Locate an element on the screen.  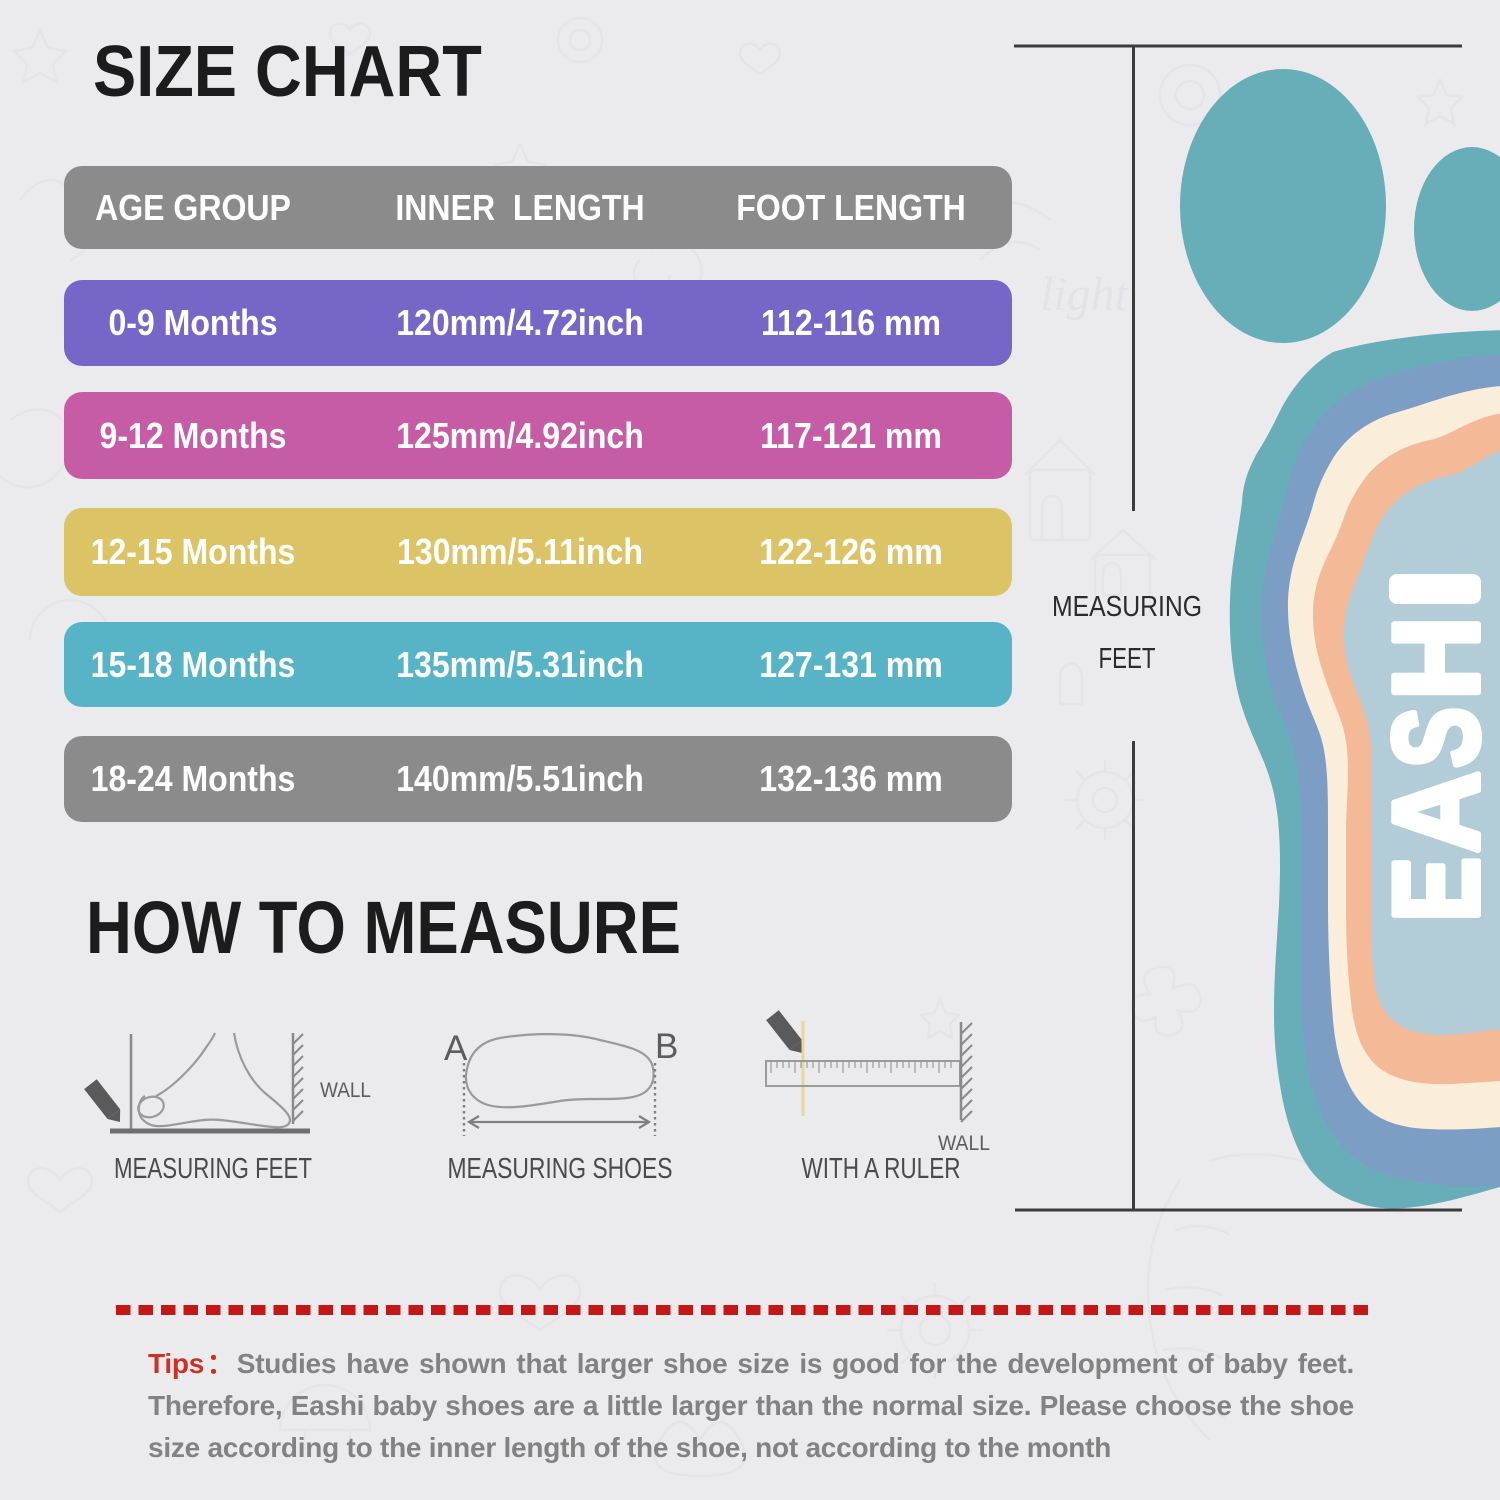
svg-text: MEASURING FEET is located at coordinates (213, 1169).